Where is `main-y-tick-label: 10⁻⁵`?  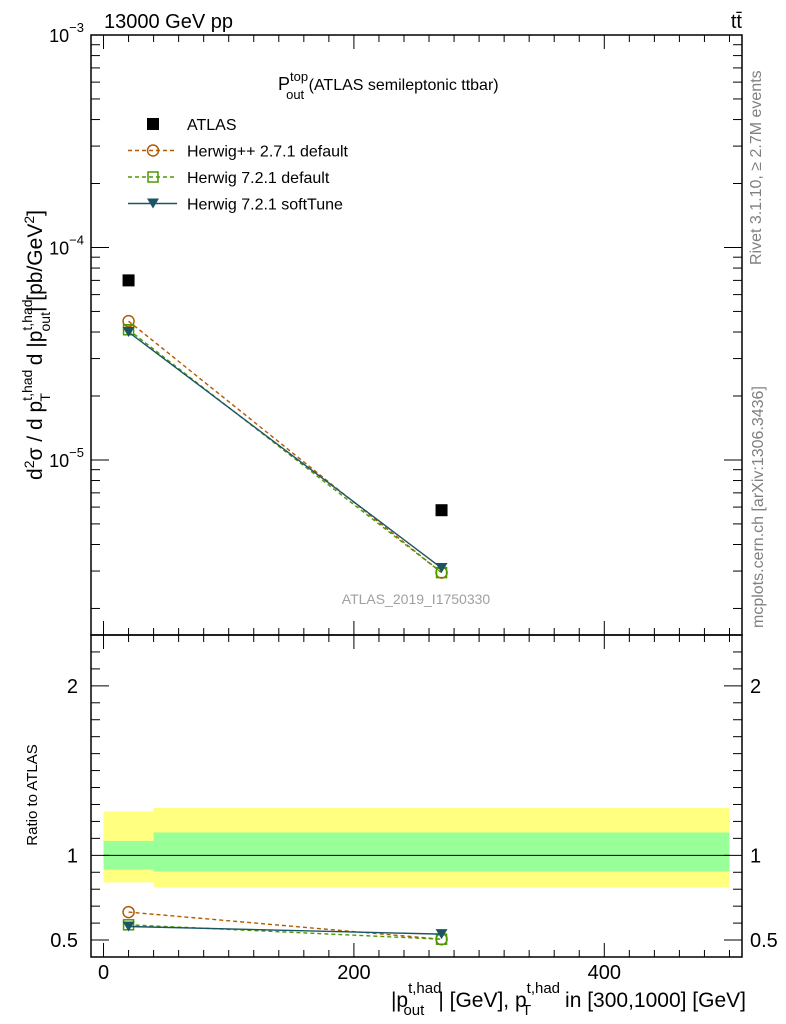 main-y-tick-label: 10⁻⁵ is located at coordinates (66, 458).